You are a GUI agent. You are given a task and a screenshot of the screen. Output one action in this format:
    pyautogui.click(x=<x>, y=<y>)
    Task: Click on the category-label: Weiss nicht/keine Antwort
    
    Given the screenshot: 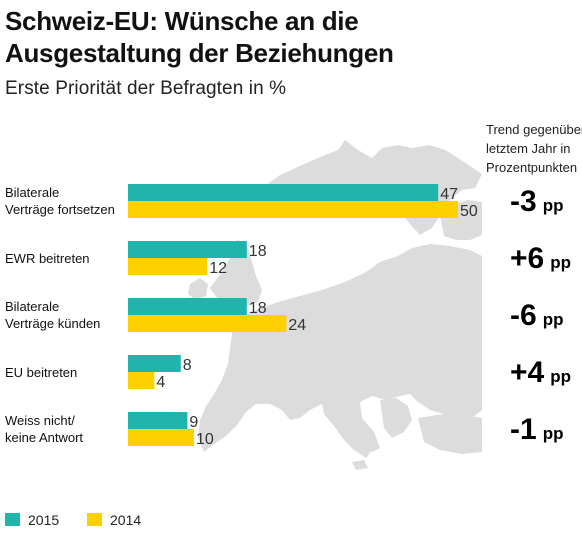 What is the action you would take?
    pyautogui.click(x=44, y=429)
    